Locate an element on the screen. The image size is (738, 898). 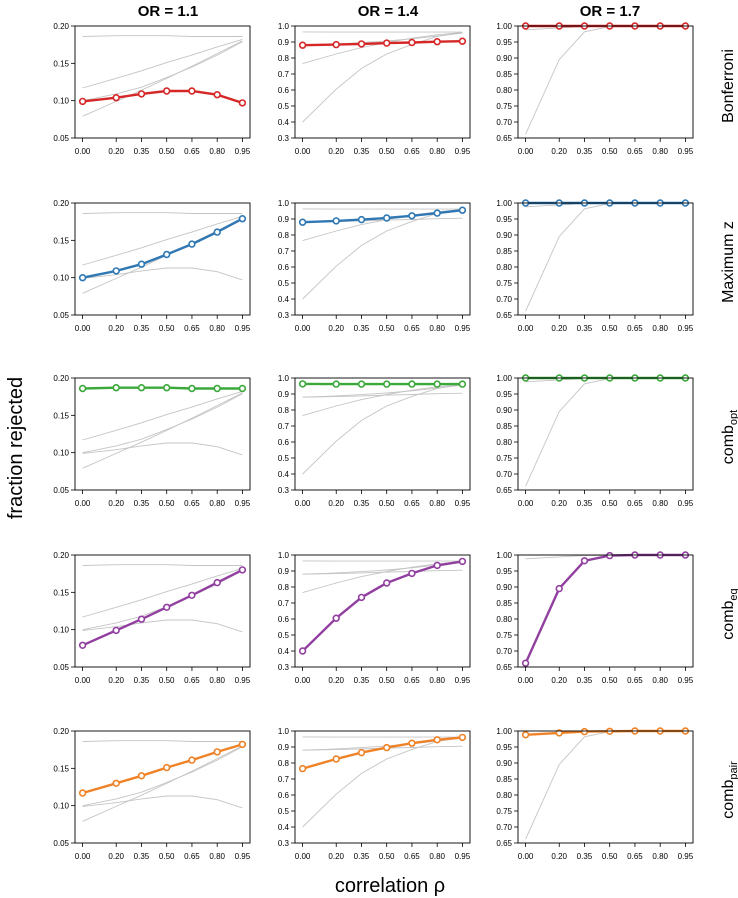
panel-maximum-z-or-1-1-y-tick-label-0: 0.05 is located at coordinates (61, 315).